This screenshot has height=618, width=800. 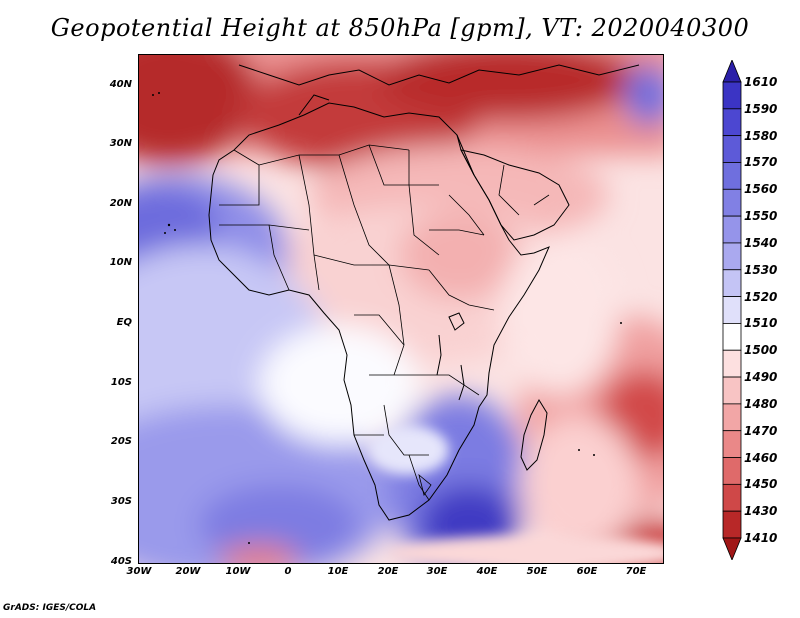 What do you see at coordinates (761, 430) in the screenshot?
I see `colorbar-label: 1470` at bounding box center [761, 430].